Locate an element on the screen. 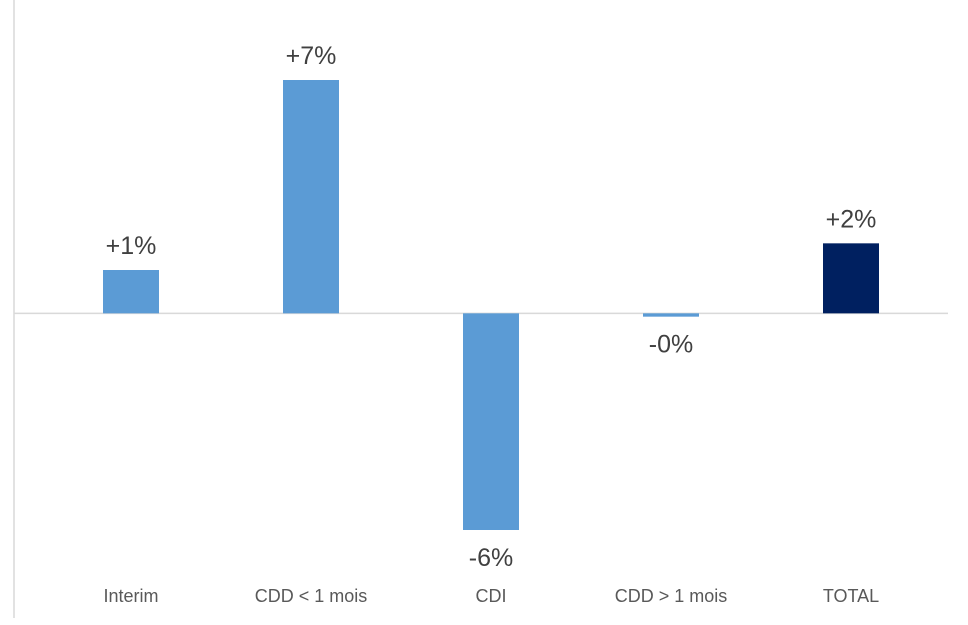 This screenshot has height=625, width=968. x-tick-label-0: Interim is located at coordinates (130, 596).